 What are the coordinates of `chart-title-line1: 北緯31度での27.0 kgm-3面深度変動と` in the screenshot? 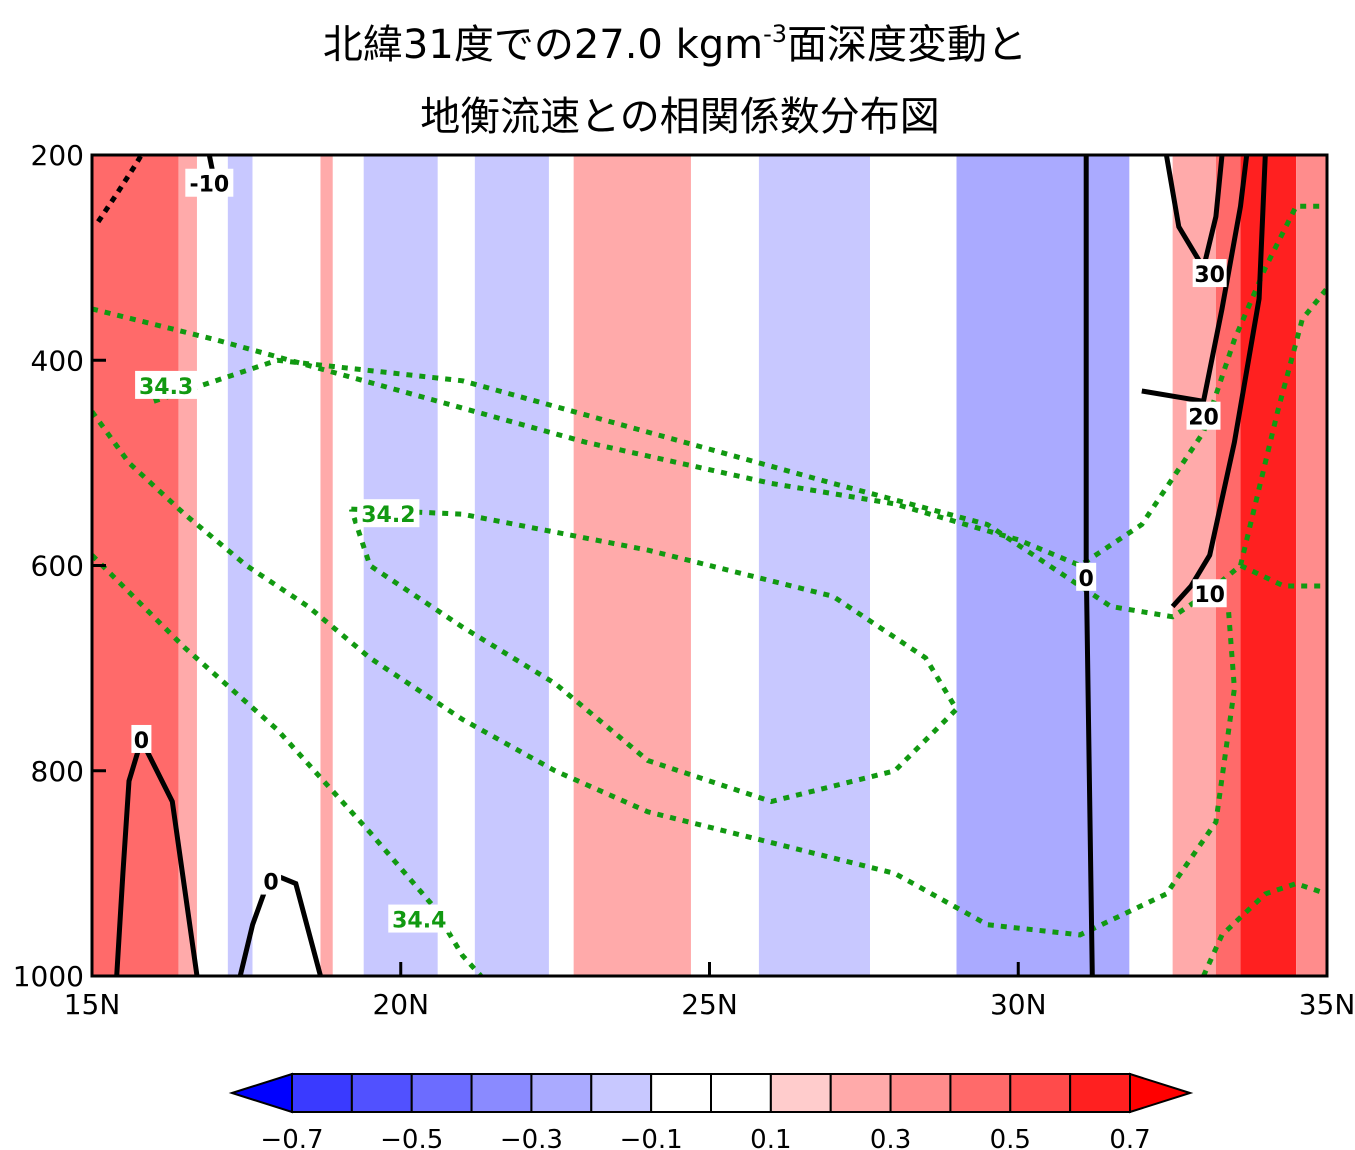 It's located at (675, 44).